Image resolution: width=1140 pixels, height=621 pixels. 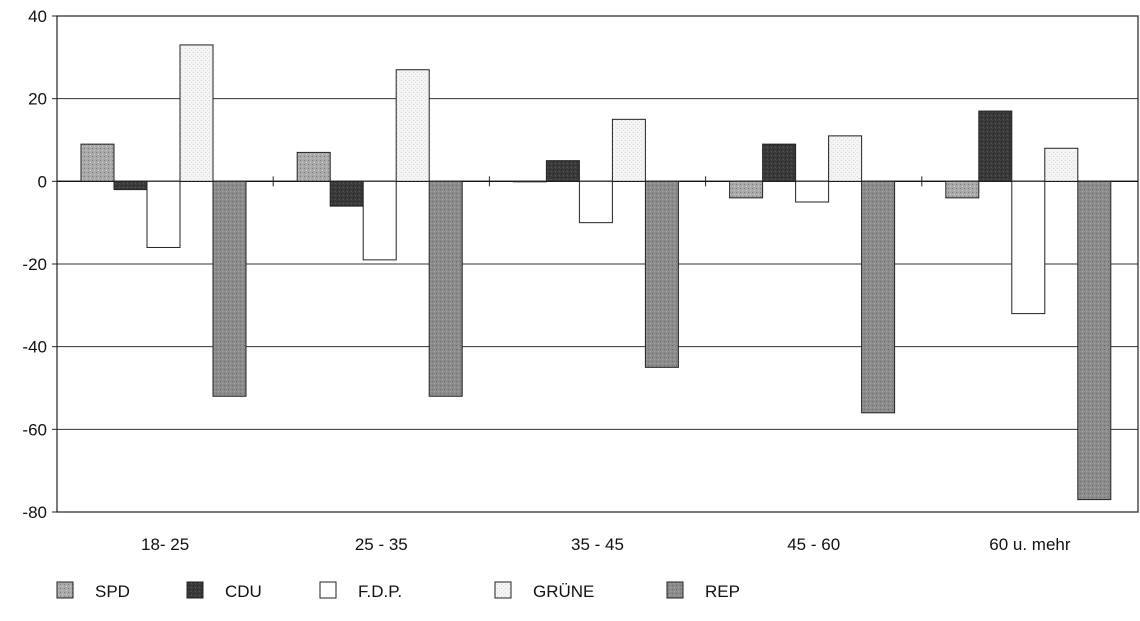 I want to click on y-tick-label: -40, so click(x=34, y=347).